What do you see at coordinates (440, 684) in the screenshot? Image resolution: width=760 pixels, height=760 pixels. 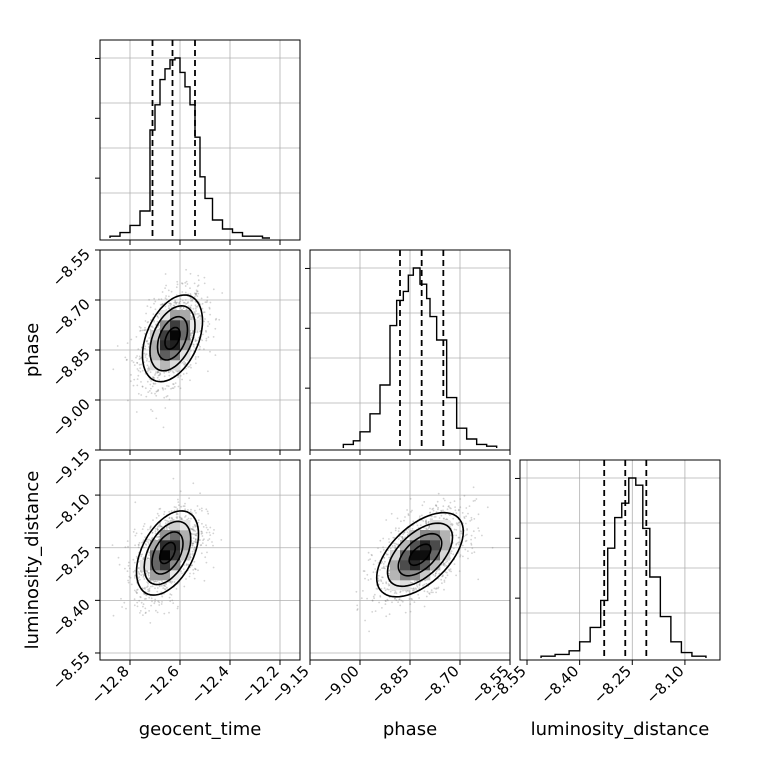 I see `x-tick-label-phase-3: −8.70` at bounding box center [440, 684].